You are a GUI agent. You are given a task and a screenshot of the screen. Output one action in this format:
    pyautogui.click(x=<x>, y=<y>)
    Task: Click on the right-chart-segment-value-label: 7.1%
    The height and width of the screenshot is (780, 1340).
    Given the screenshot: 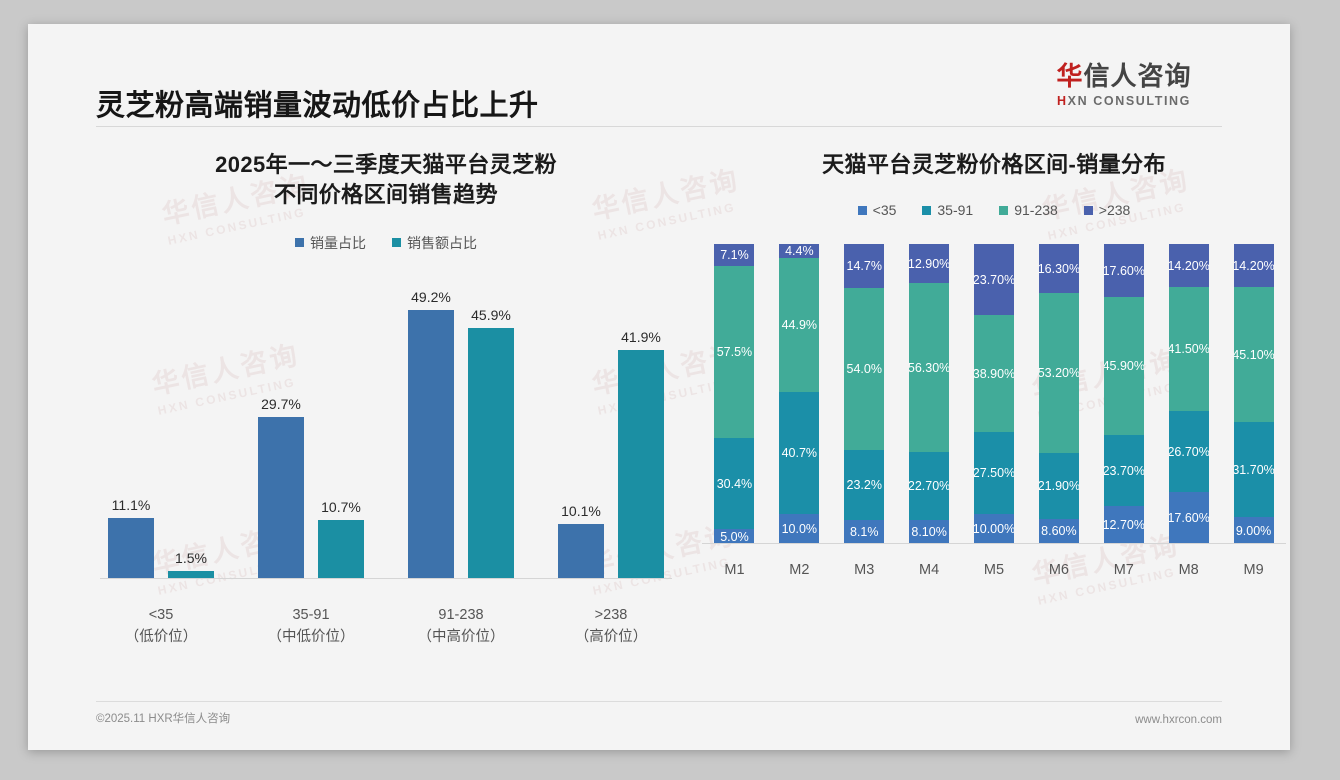 What is the action you would take?
    pyautogui.click(x=734, y=255)
    